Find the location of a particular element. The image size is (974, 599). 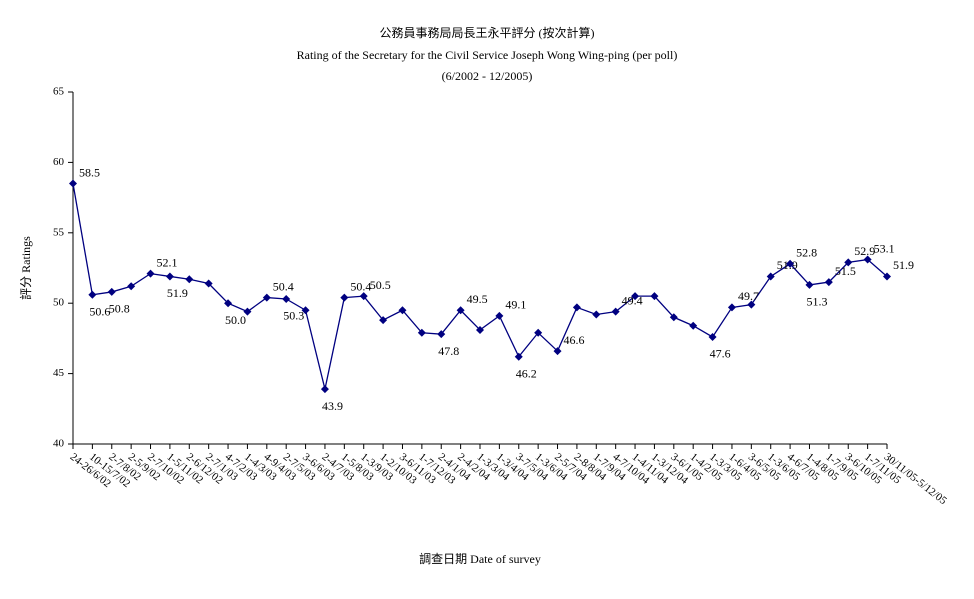

data-label: 46.6 is located at coordinates (574, 340).